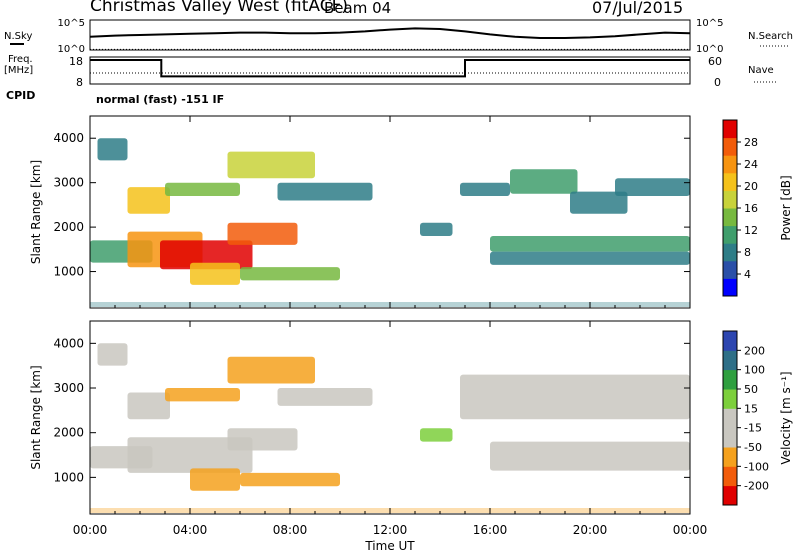 This screenshot has width=800, height=554. What do you see at coordinates (709, 23) in the screenshot?
I see `noise-tick-top-right: 10^5` at bounding box center [709, 23].